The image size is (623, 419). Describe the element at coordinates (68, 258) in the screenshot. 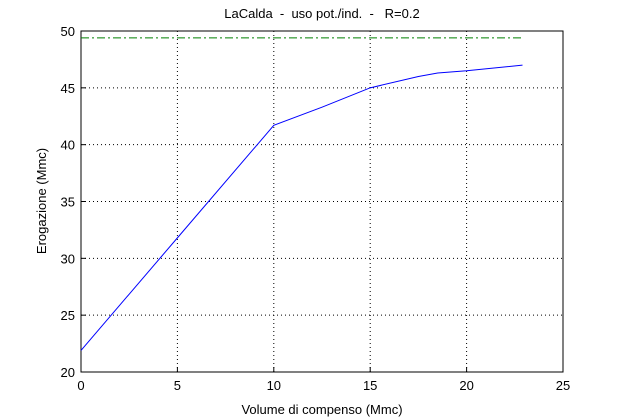

I see `y-tick-label: 30` at that location.